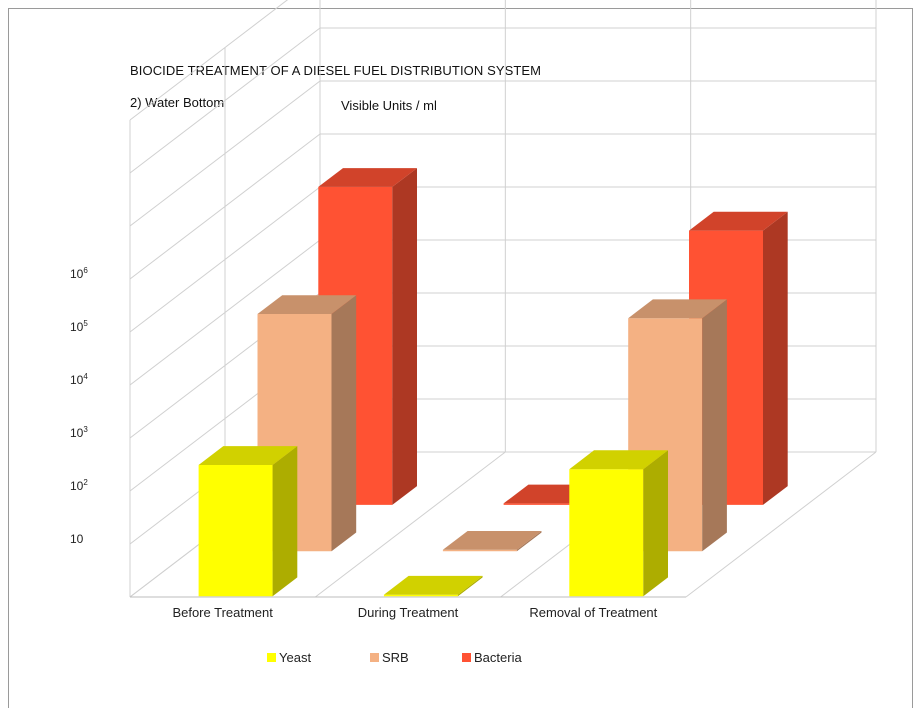  What do you see at coordinates (374, 657) in the screenshot?
I see `legend-swatch-srb` at bounding box center [374, 657].